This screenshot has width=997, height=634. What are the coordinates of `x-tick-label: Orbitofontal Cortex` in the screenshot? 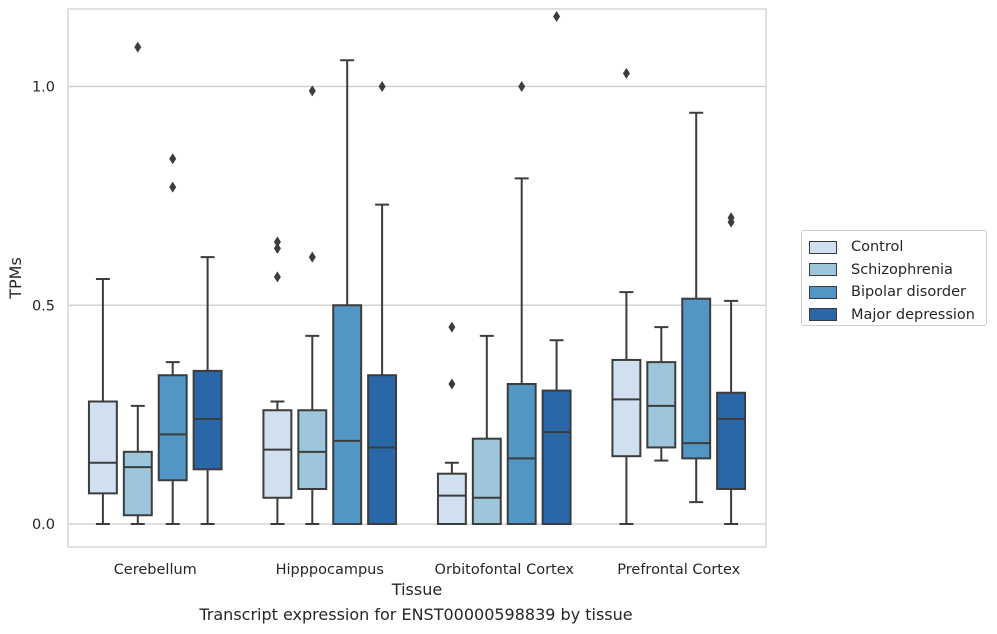 It's located at (505, 570).